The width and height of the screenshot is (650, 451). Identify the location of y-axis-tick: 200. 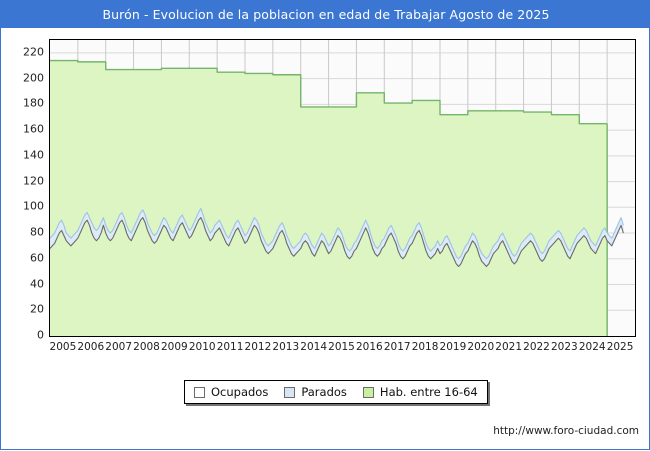
(33, 78).